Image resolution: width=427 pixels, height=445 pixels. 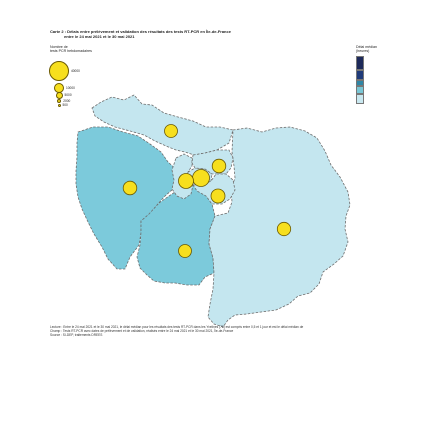 What do you see at coordinates (70, 88) in the screenshot?
I see `bubble-legend-label: 10000` at bounding box center [70, 88].